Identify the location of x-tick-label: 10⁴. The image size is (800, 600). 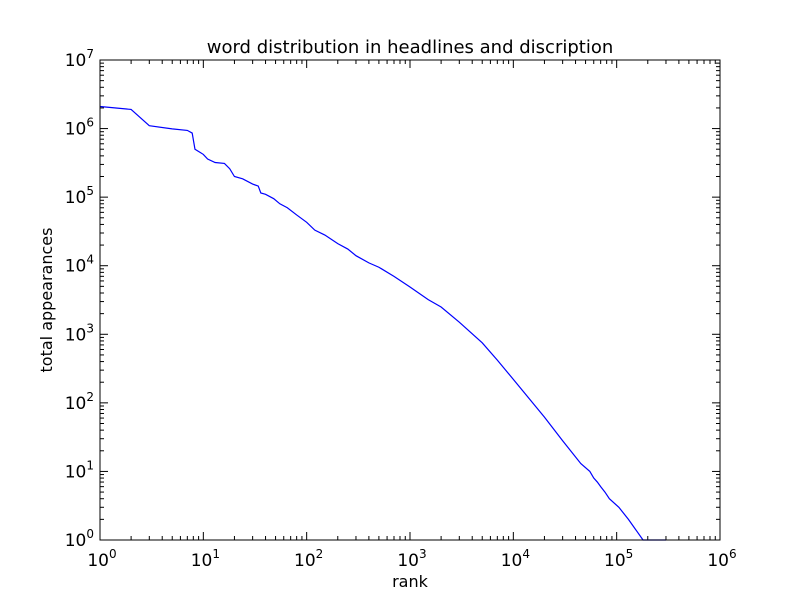
(515, 559).